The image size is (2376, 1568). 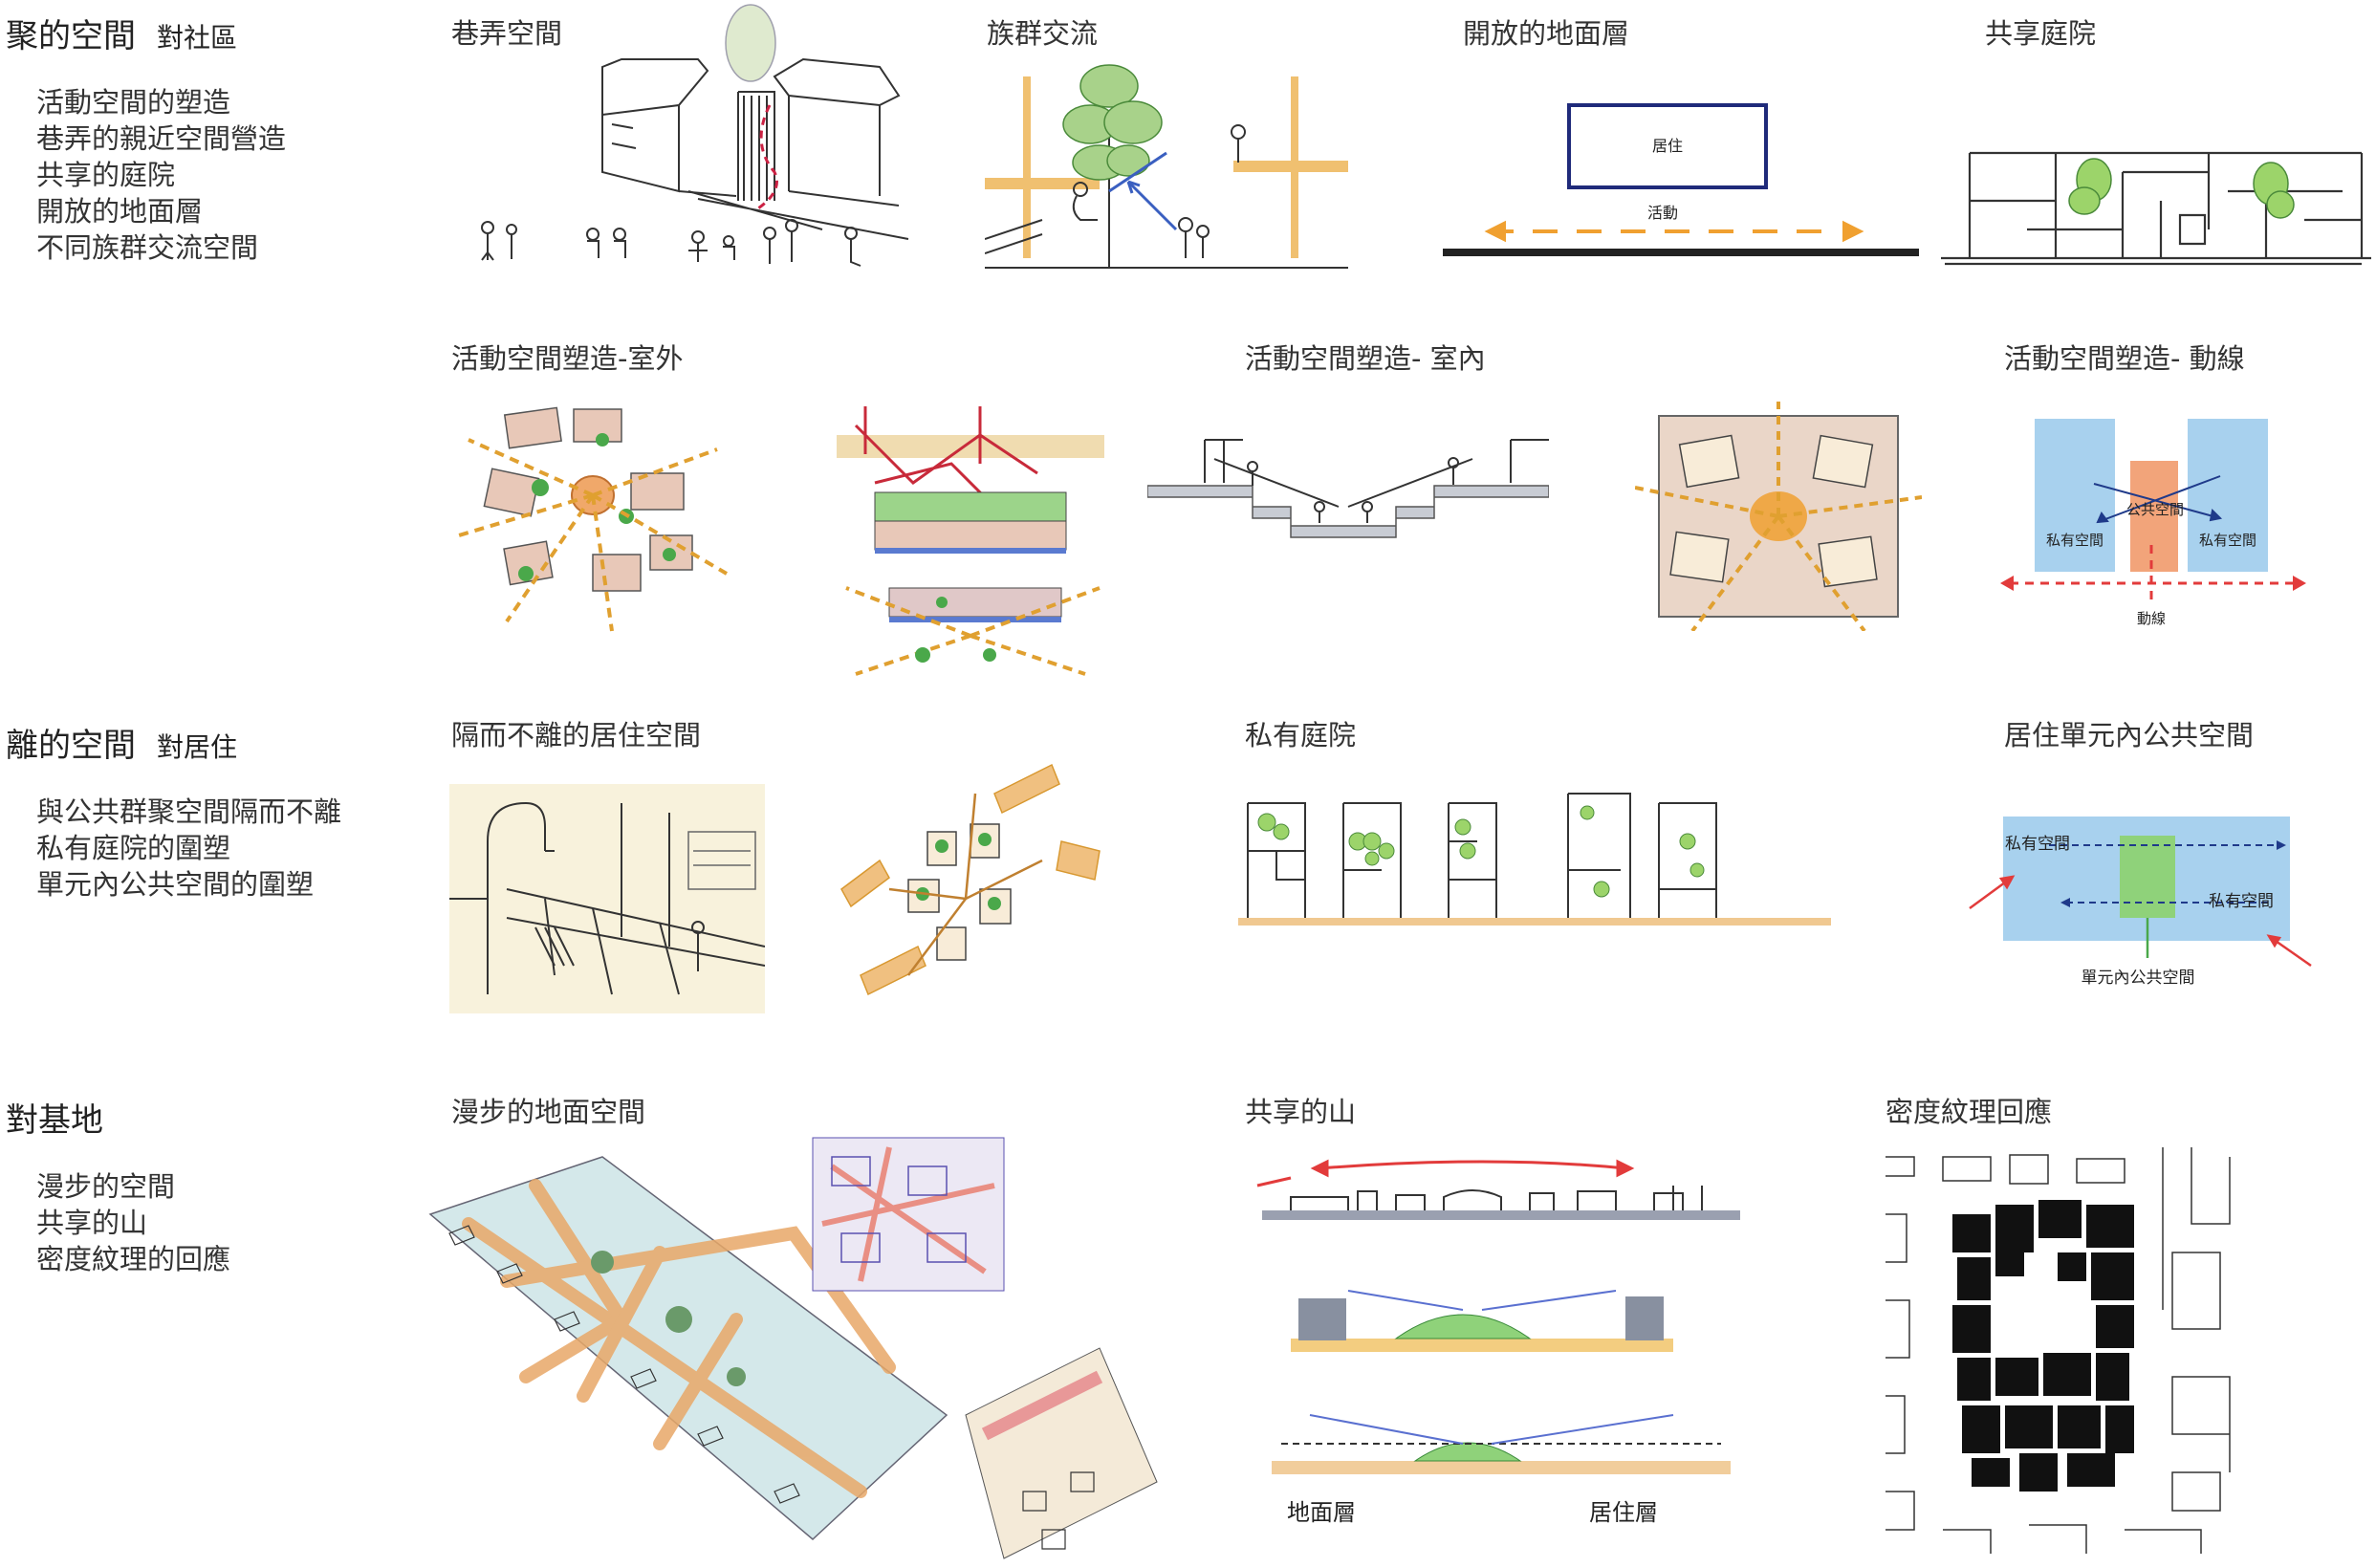 What do you see at coordinates (2075, 540) in the screenshot?
I see `private-space-left-label: 私有空間` at bounding box center [2075, 540].